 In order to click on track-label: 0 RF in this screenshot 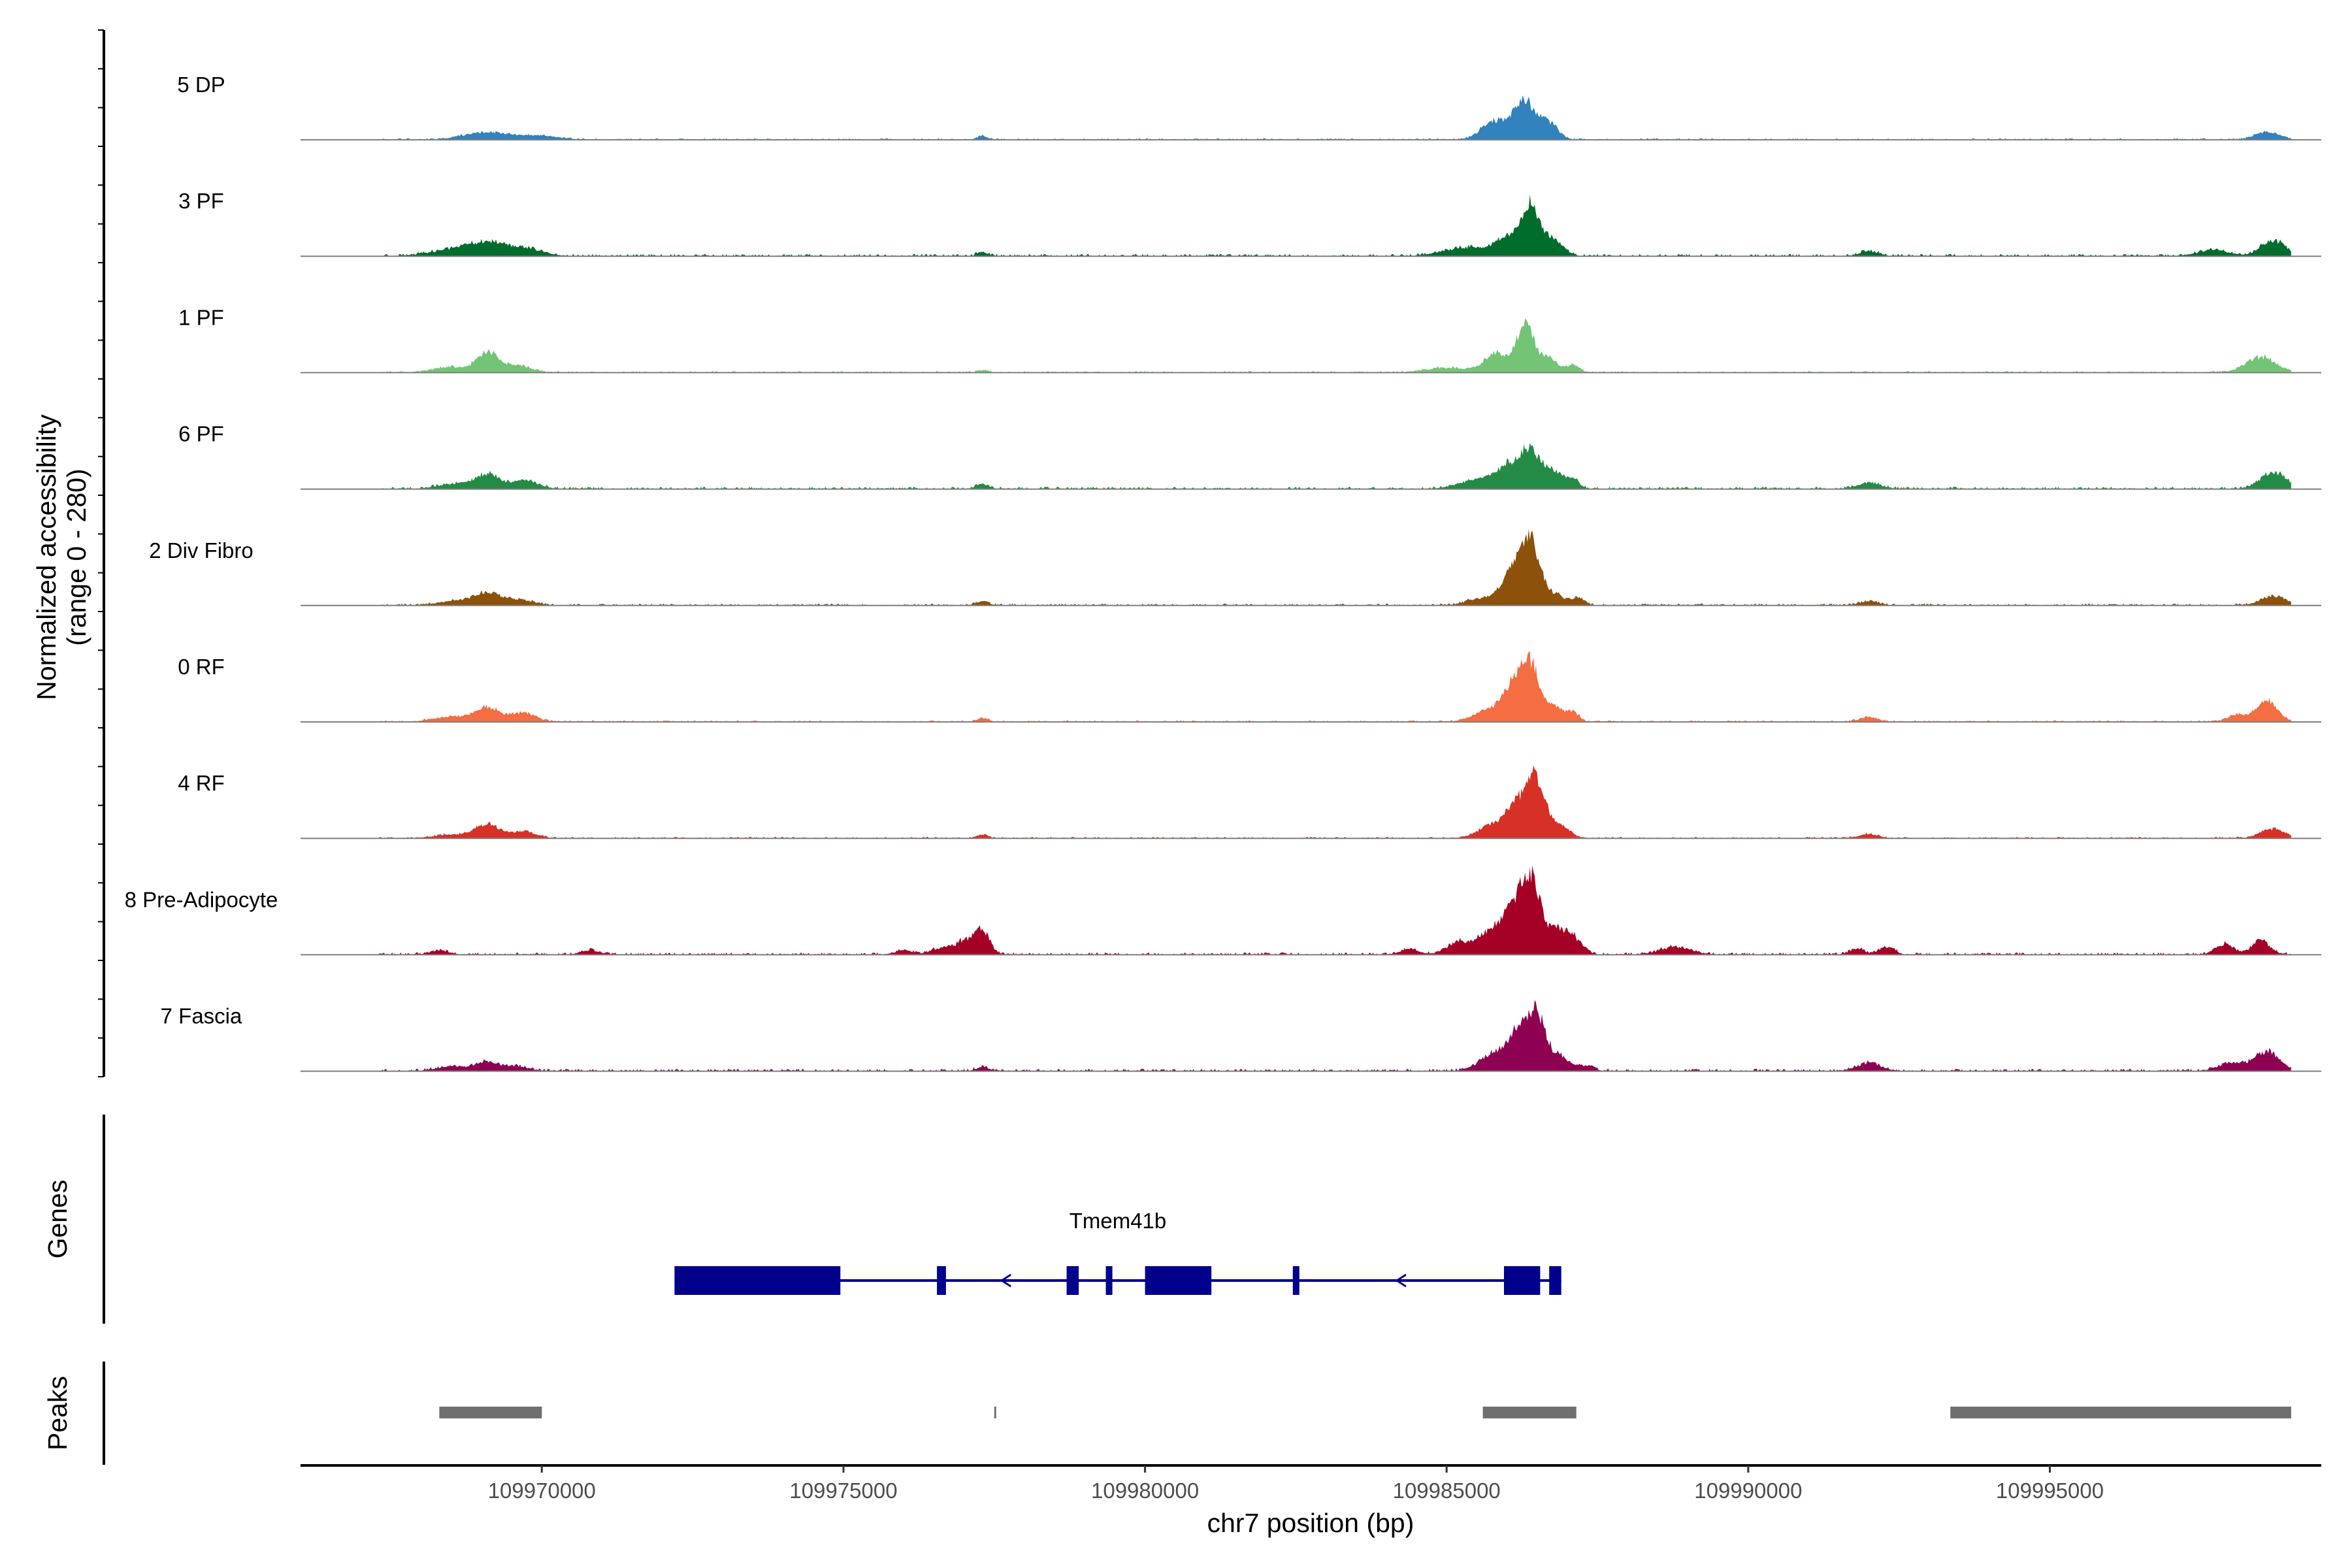, I will do `click(201, 667)`.